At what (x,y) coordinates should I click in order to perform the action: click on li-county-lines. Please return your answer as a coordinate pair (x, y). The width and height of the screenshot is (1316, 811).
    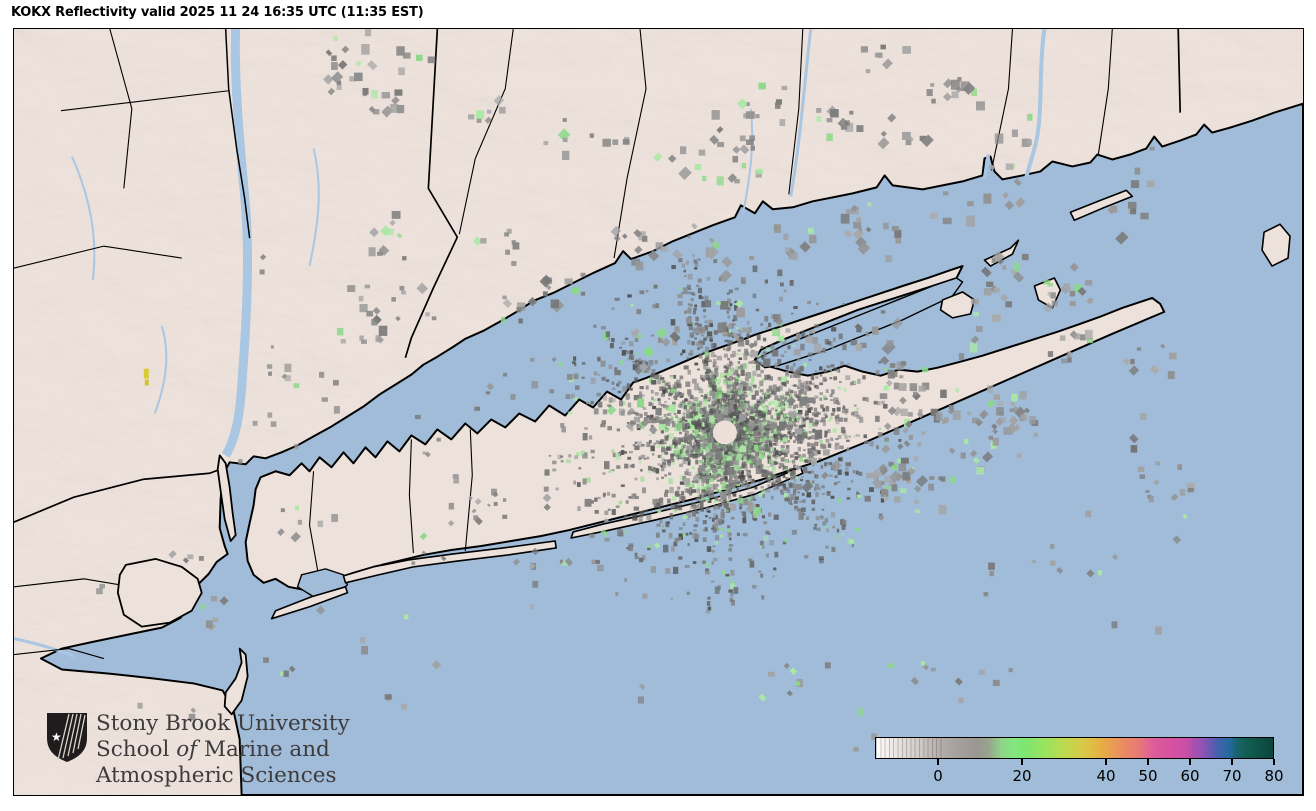
    Looking at the image, I should click on (390, 505).